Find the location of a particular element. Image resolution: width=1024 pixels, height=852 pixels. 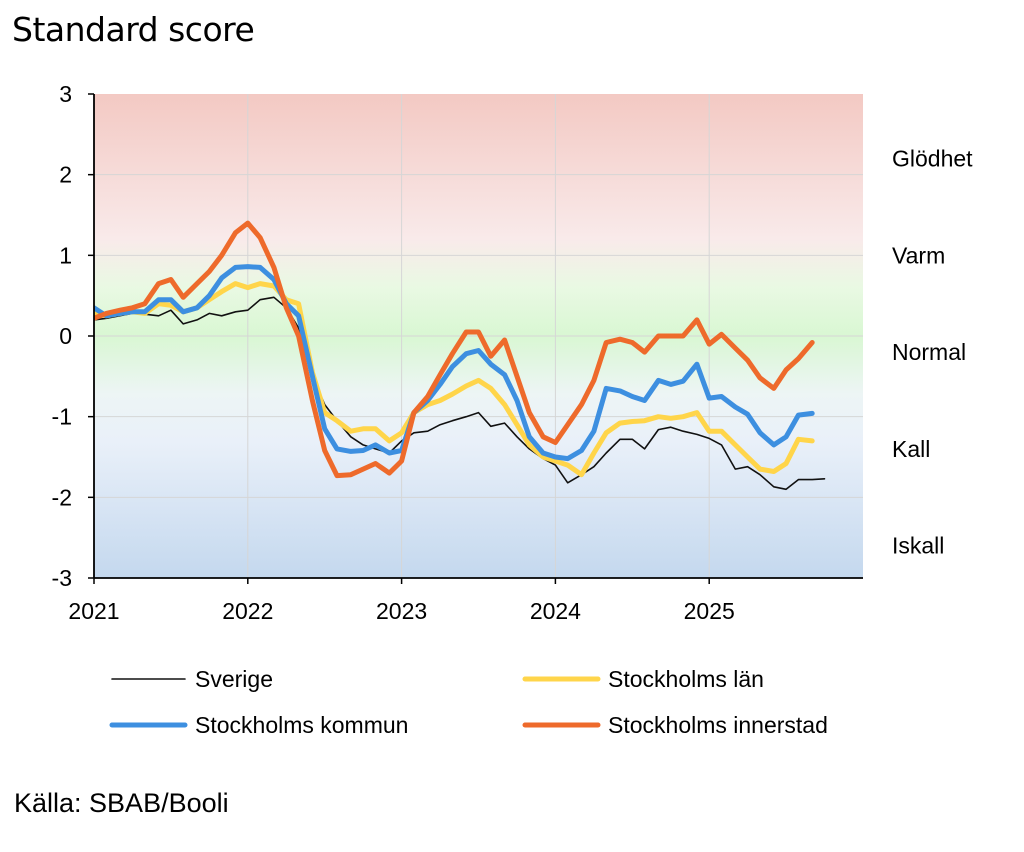

page-title: Standard score is located at coordinates (133, 29).